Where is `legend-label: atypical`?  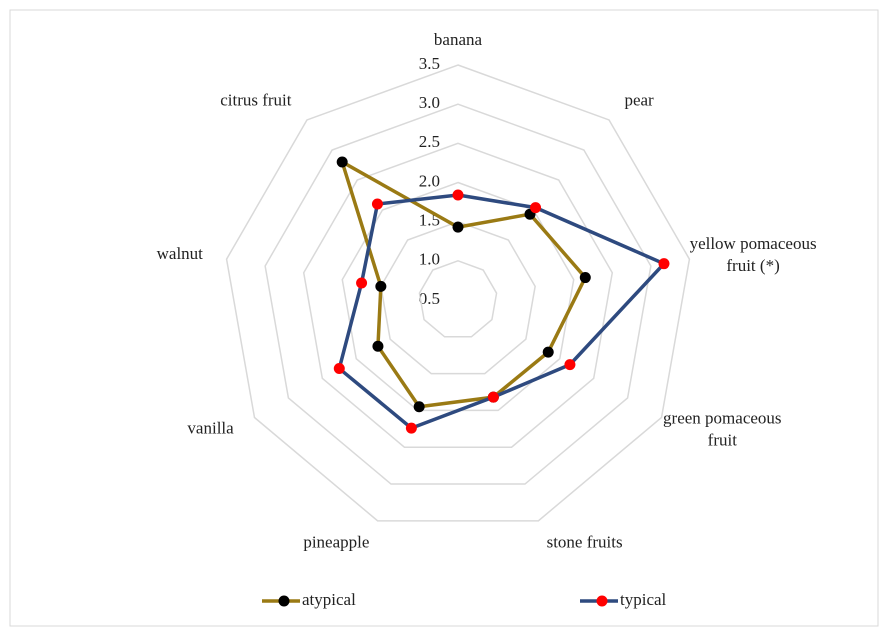
legend-label: atypical is located at coordinates (329, 599).